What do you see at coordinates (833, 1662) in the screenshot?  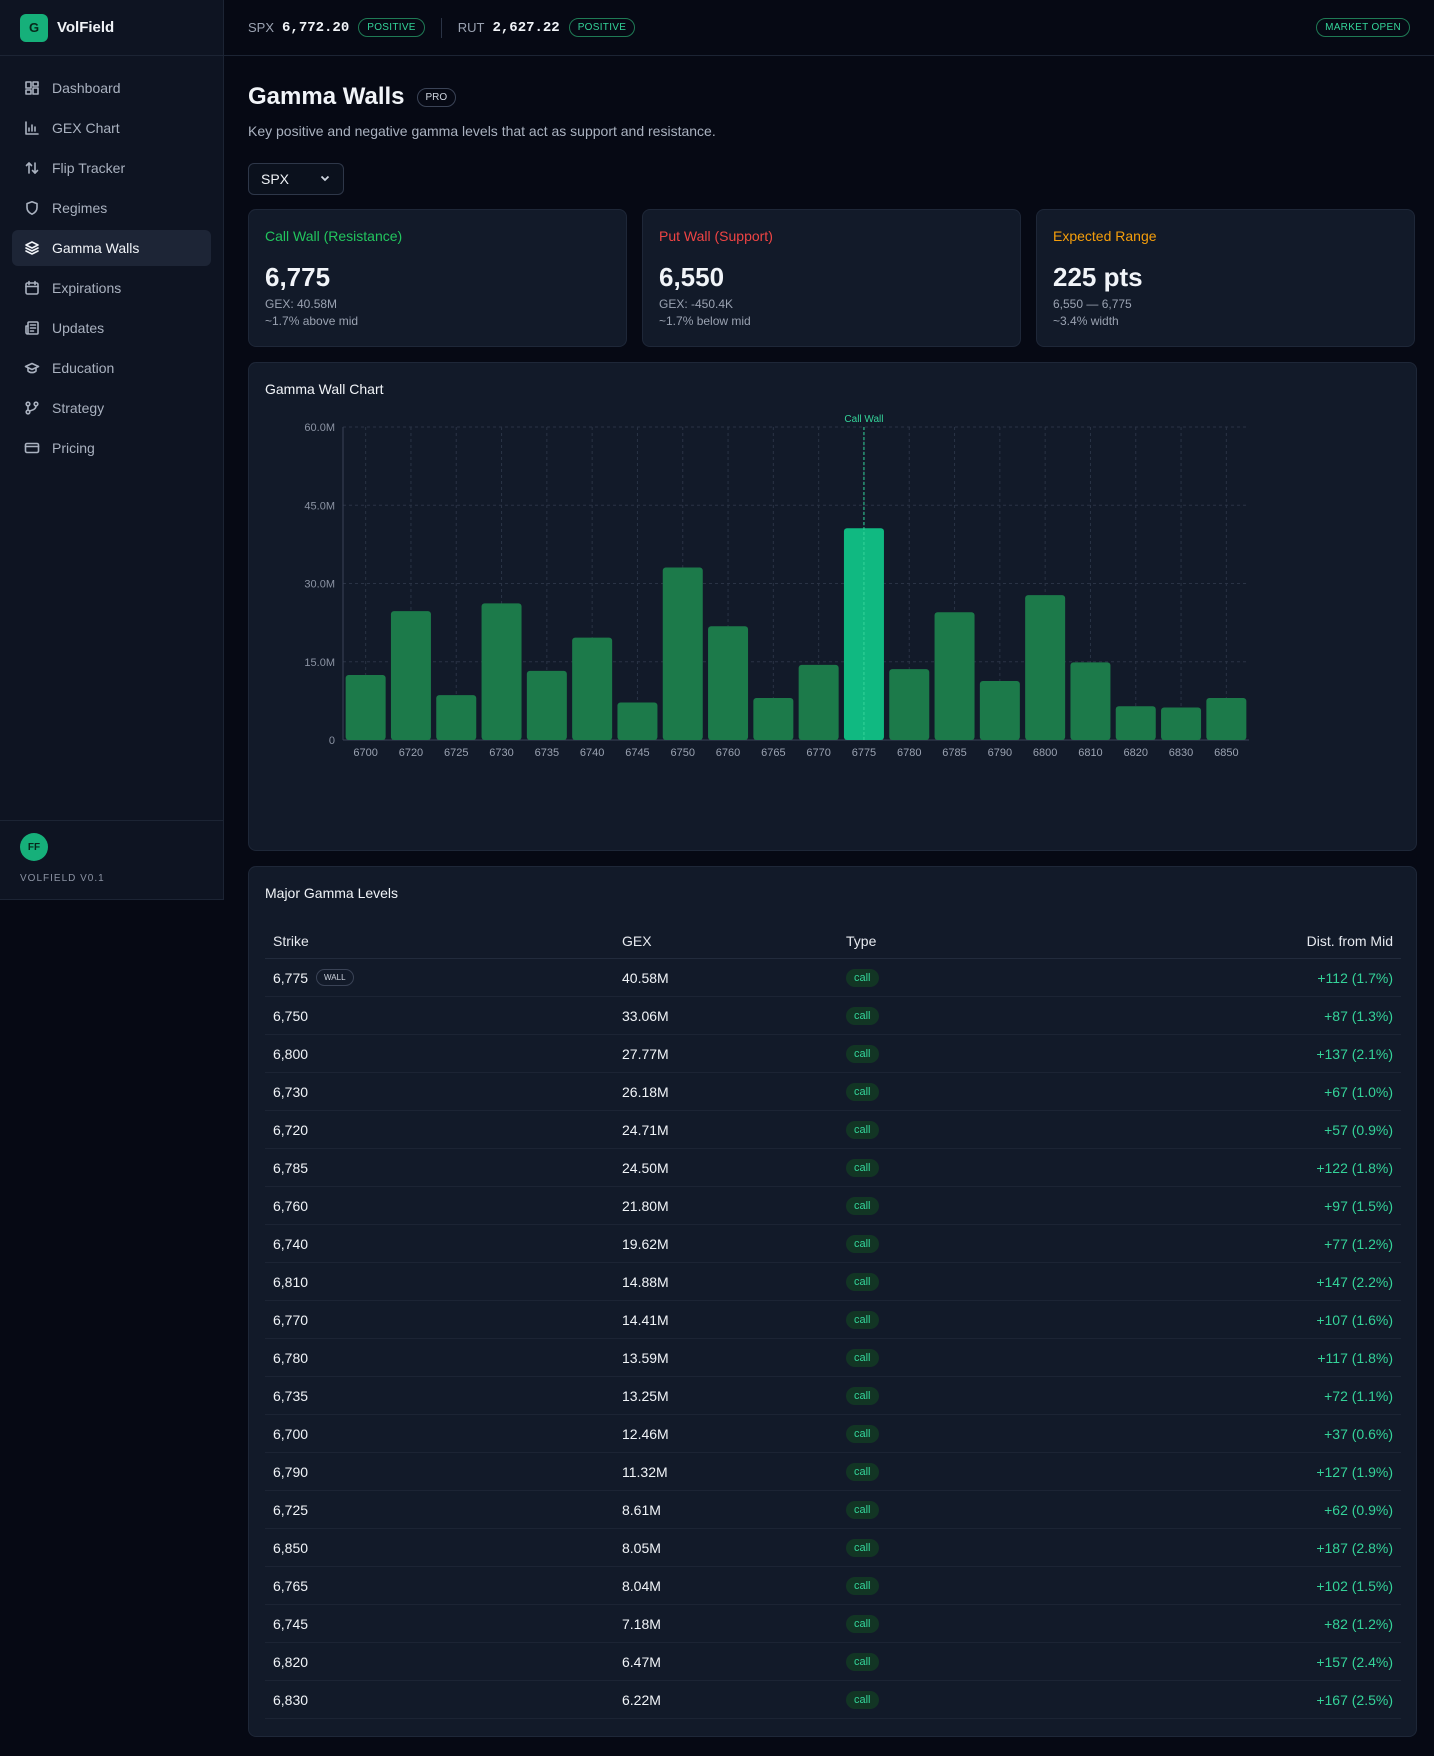 I see `table-row: 6,820 6.47M call +157 (2.4%)` at bounding box center [833, 1662].